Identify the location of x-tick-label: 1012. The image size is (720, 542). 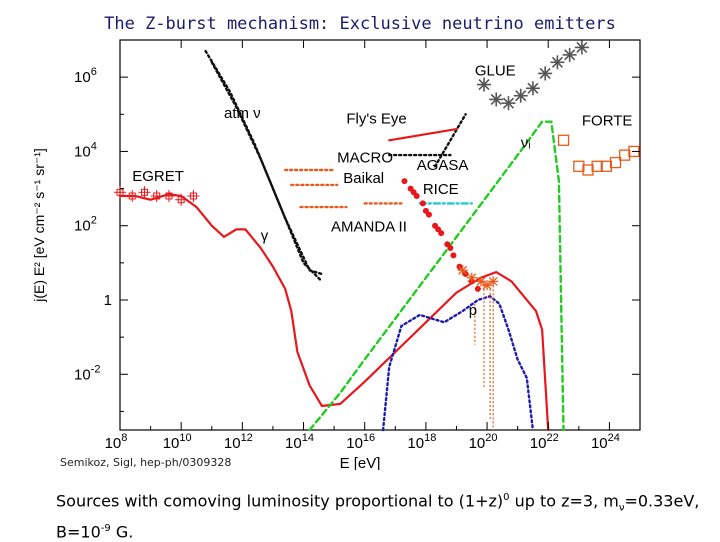
(238, 442).